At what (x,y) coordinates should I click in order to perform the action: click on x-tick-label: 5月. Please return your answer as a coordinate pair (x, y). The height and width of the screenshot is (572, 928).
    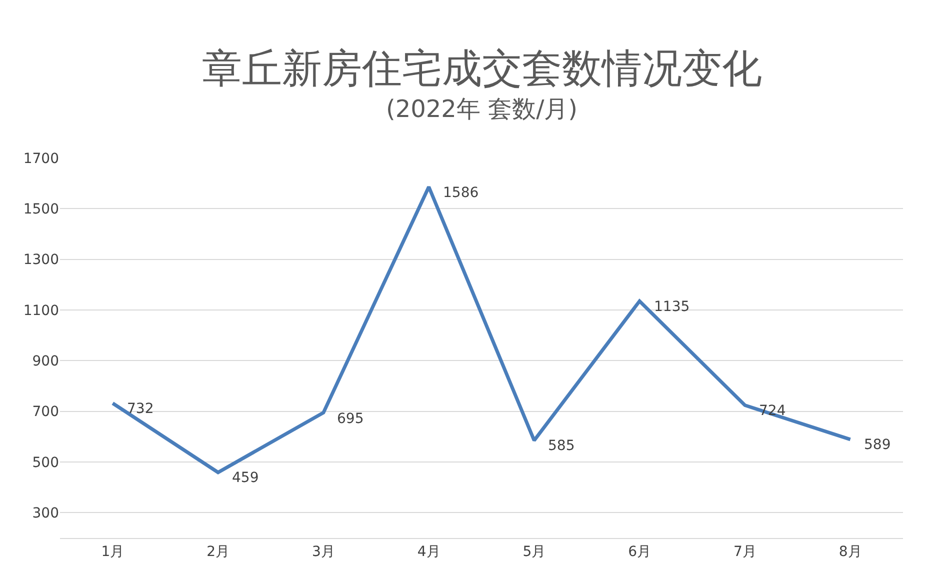
    Looking at the image, I should click on (534, 552).